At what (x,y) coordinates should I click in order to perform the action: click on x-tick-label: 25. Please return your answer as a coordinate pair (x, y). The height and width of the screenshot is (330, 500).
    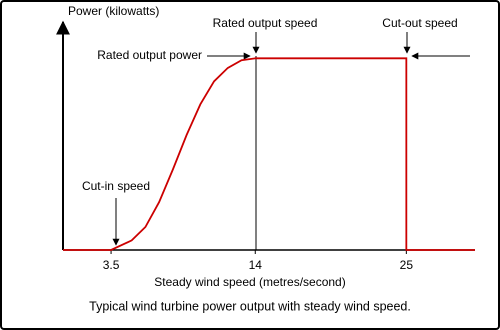
    Looking at the image, I should click on (407, 265).